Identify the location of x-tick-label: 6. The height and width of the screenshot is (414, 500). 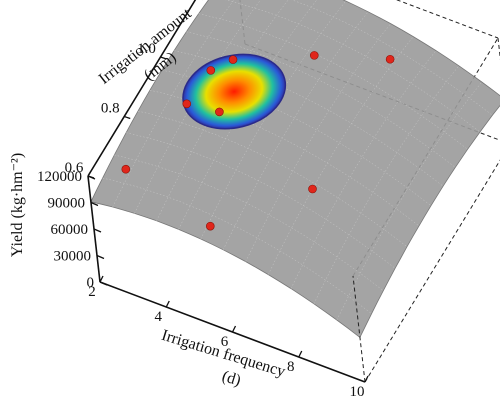
(225, 342).